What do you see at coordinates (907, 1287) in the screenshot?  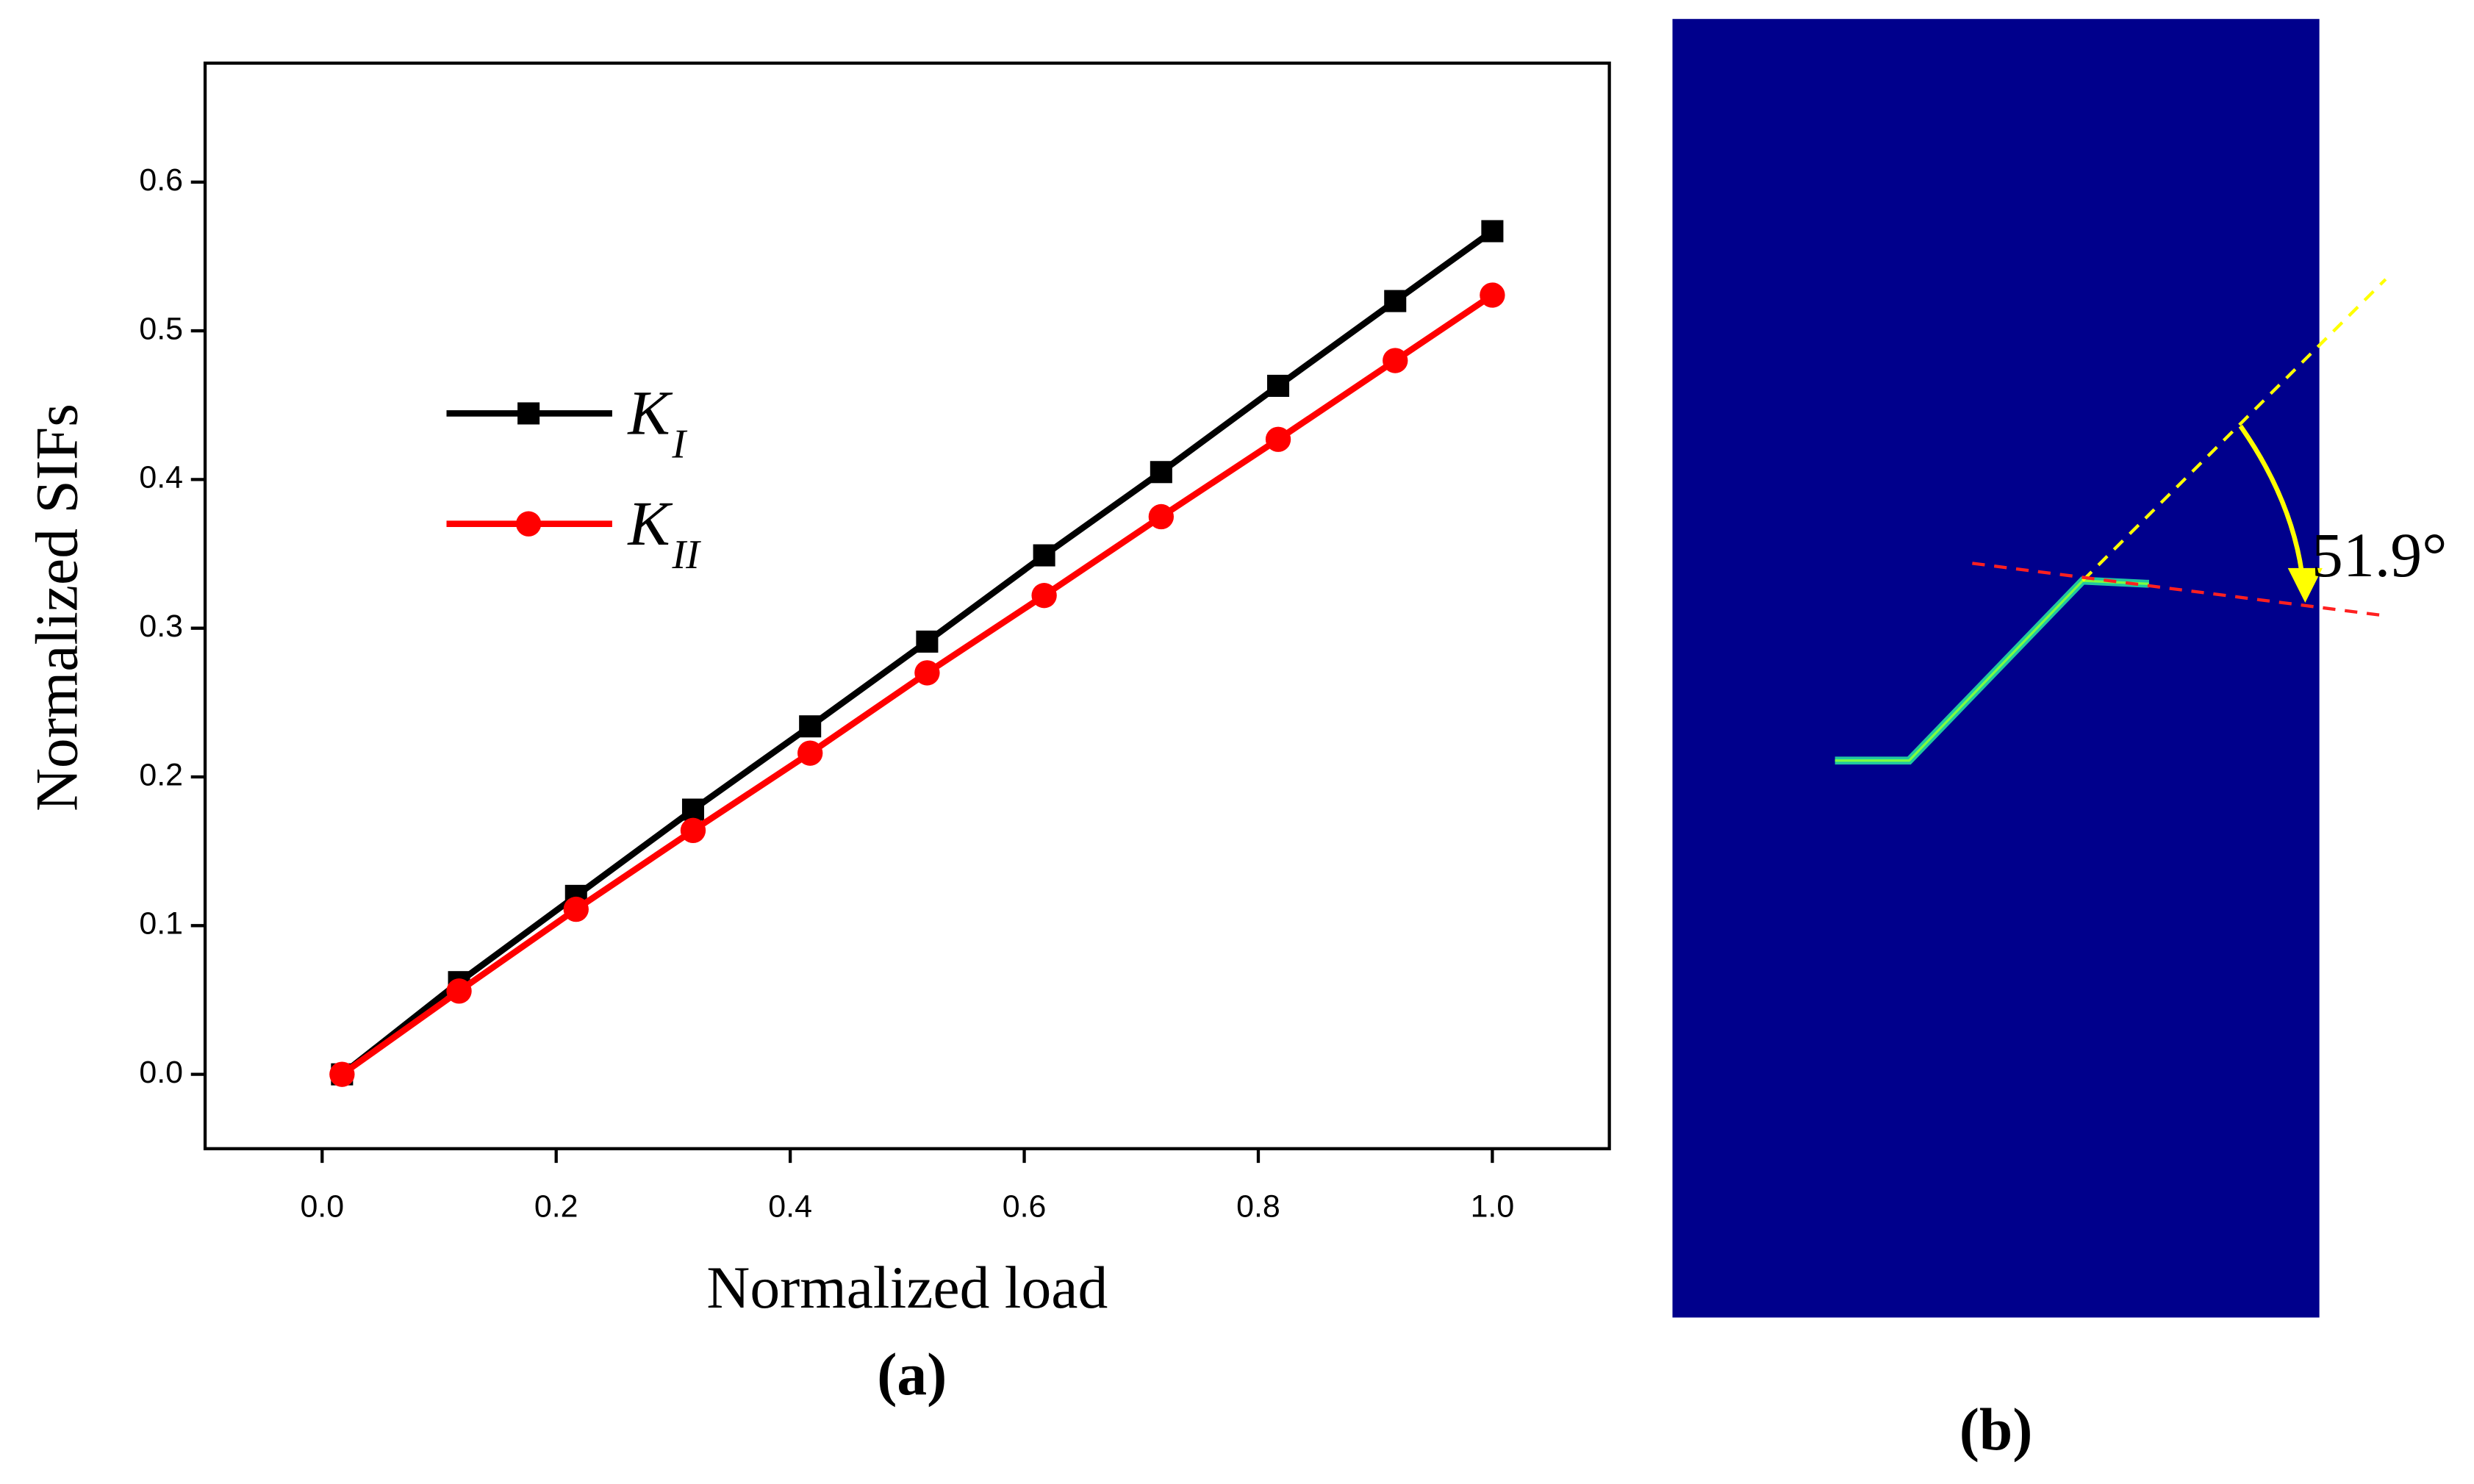 I see `x-axis-label: Normalized load` at bounding box center [907, 1287].